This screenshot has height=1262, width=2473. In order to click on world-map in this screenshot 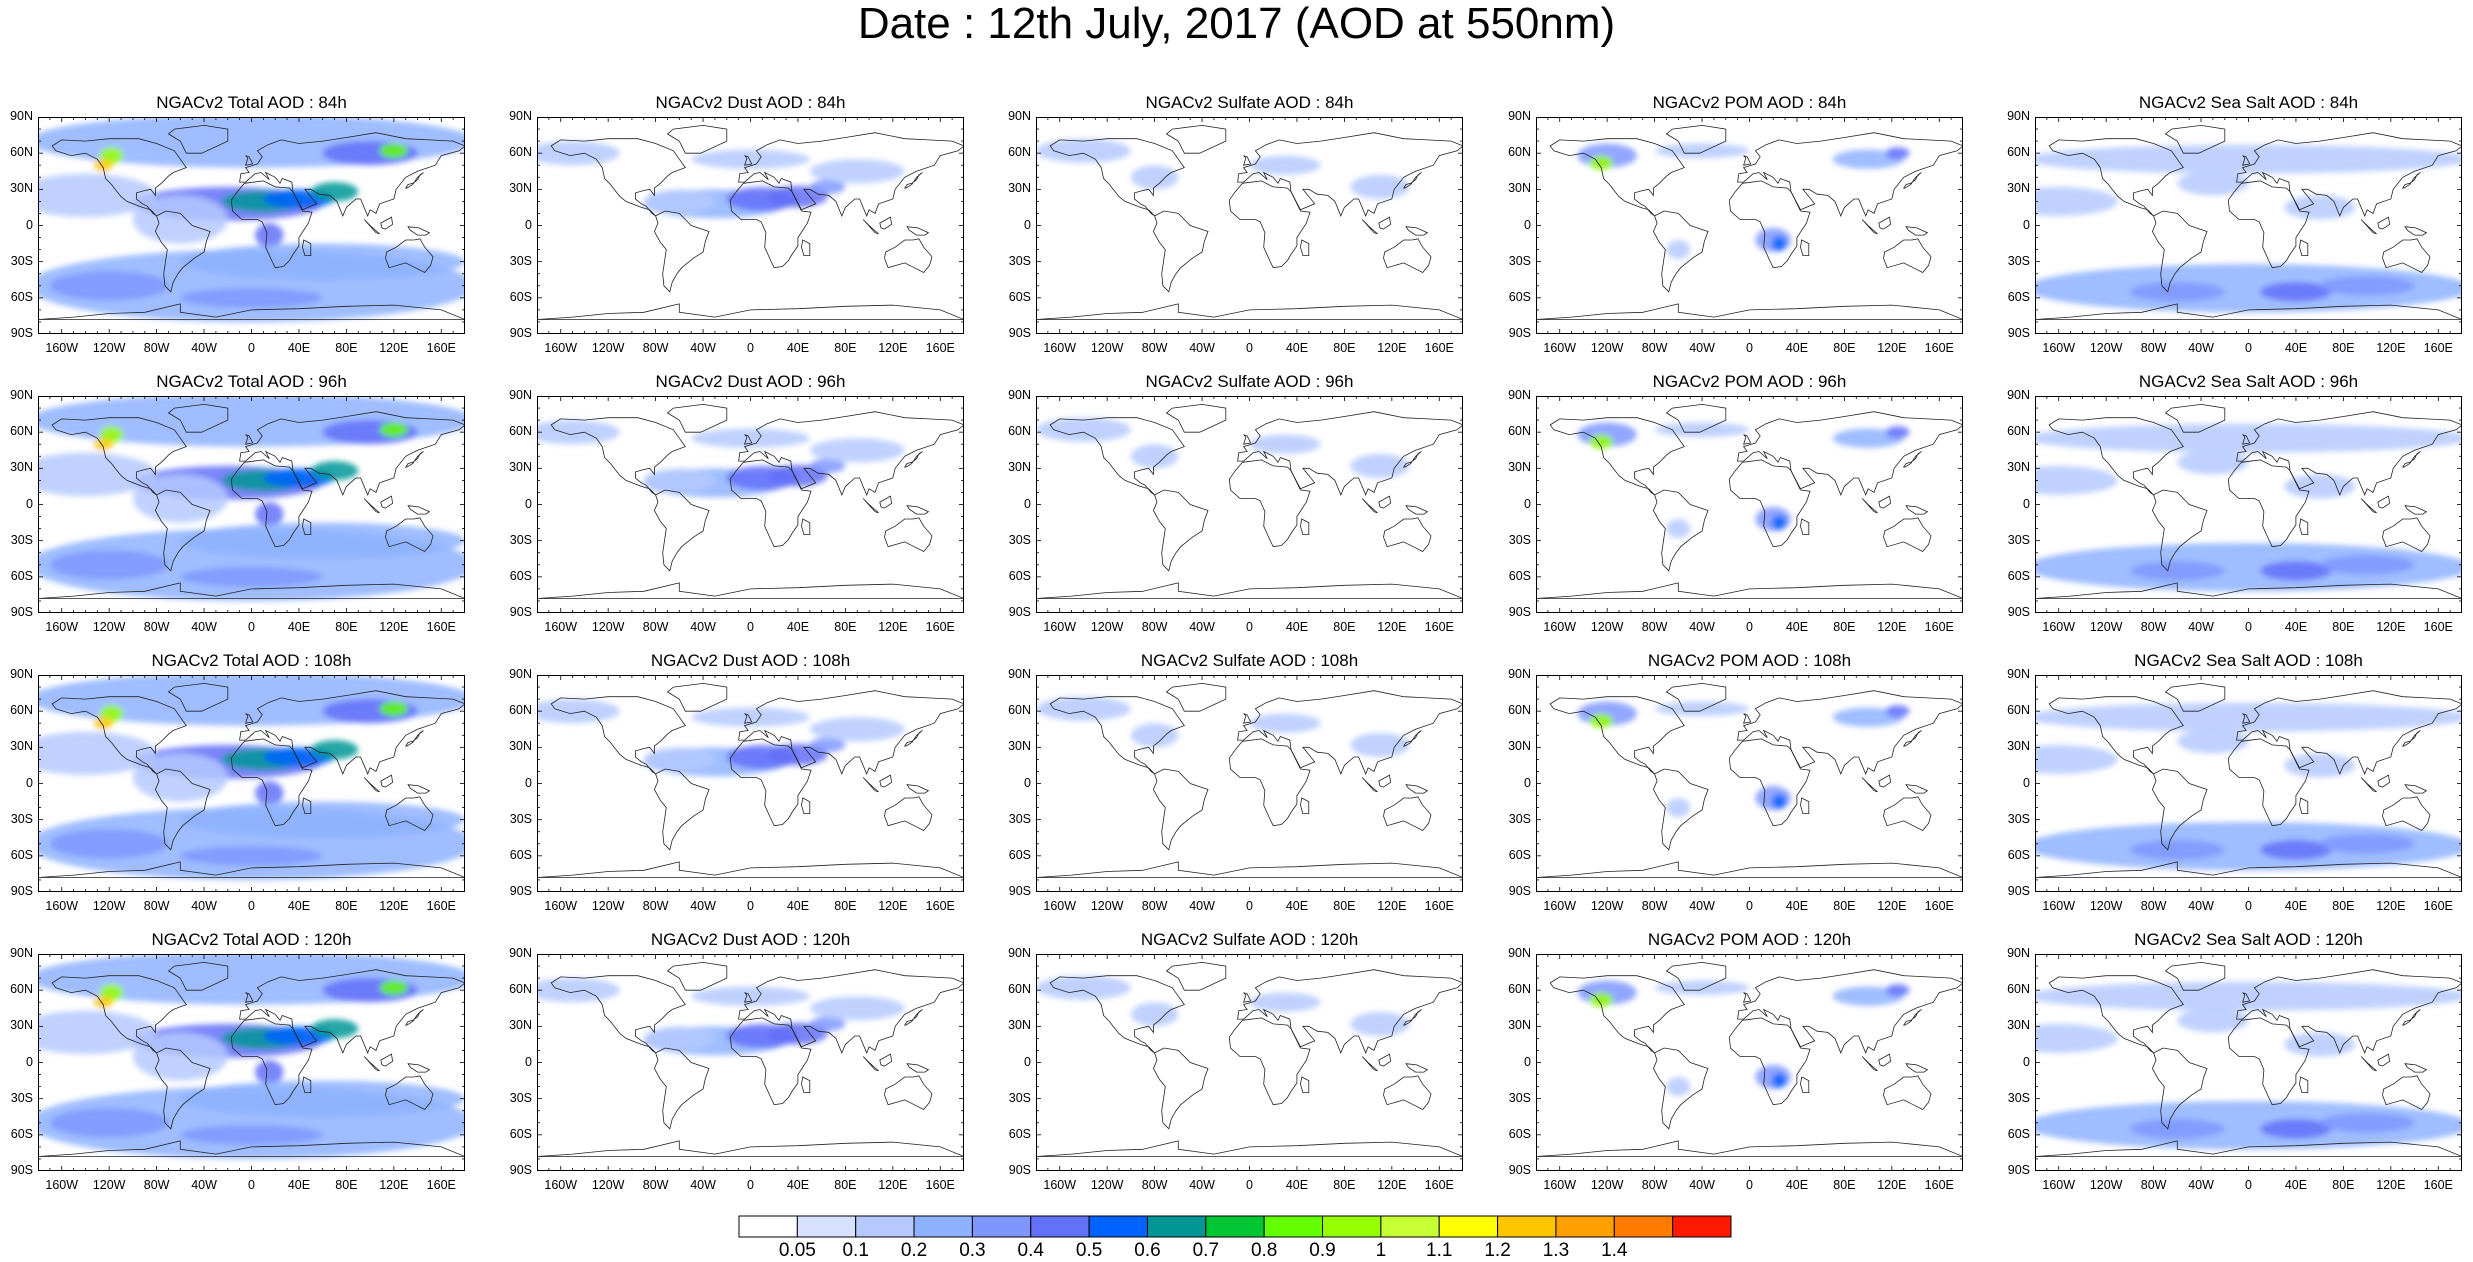, I will do `click(1249, 1062)`.